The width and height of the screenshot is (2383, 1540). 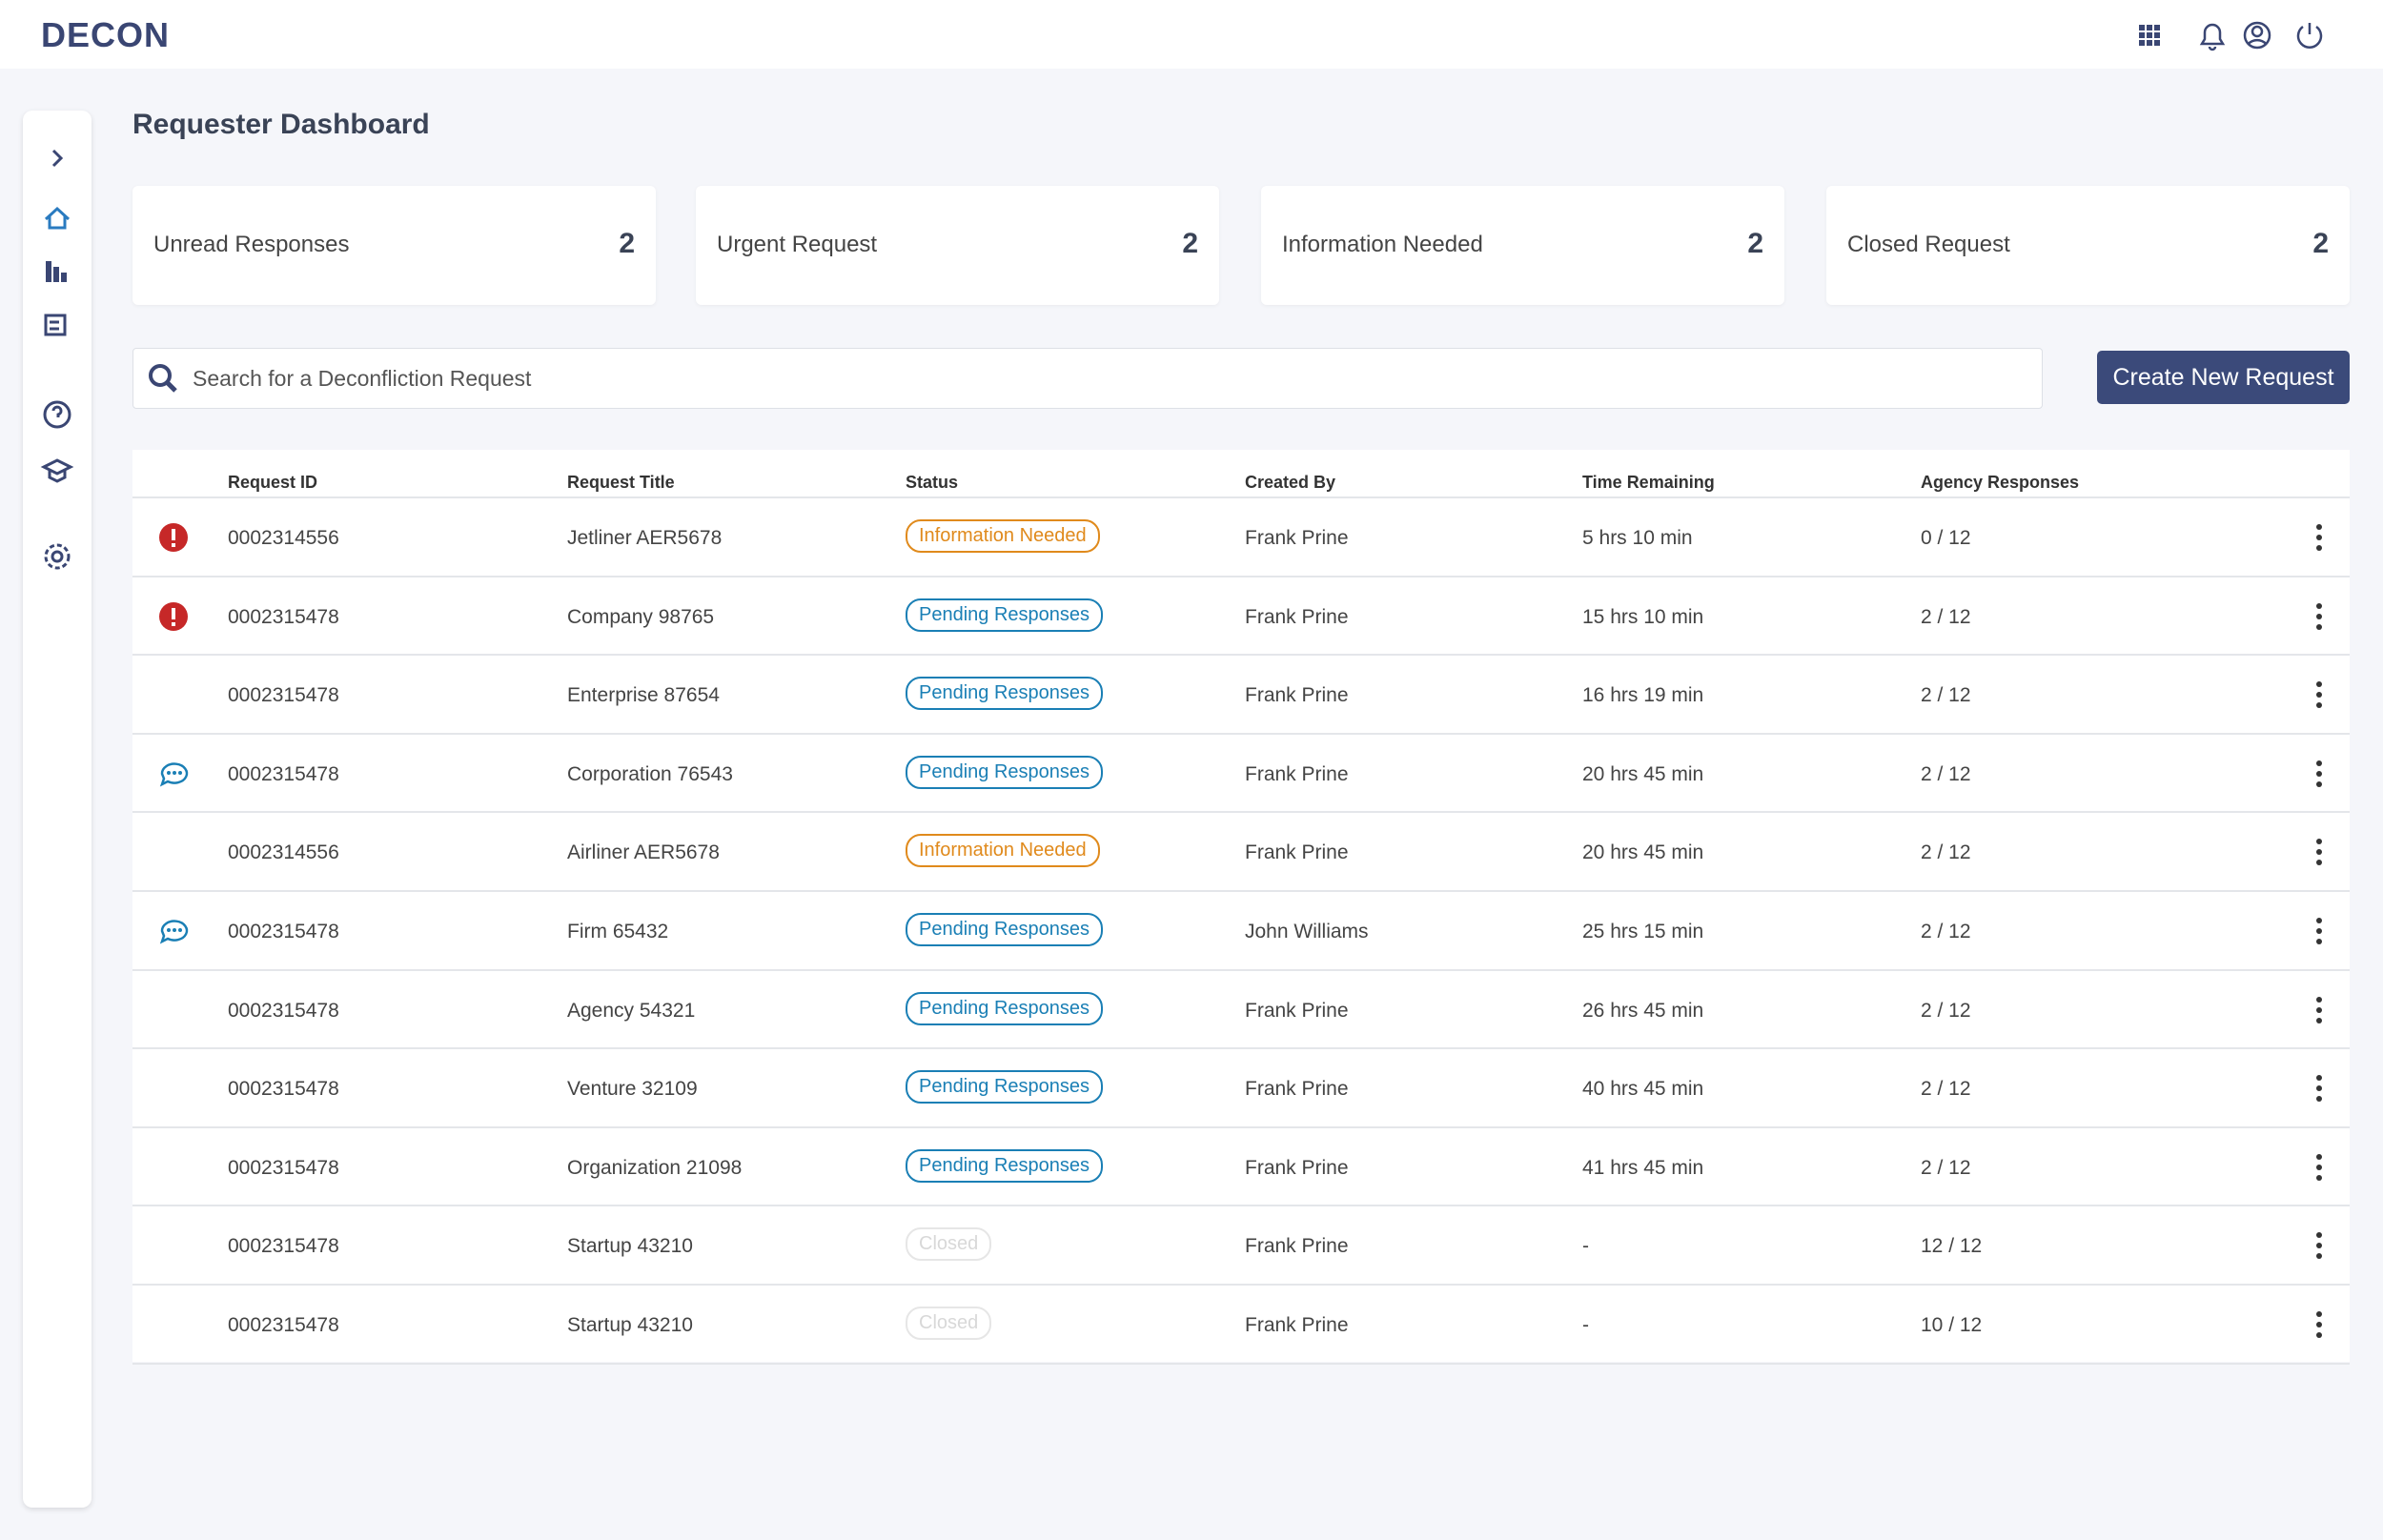 What do you see at coordinates (1649, 482) in the screenshot?
I see `column-header: Time Remaining` at bounding box center [1649, 482].